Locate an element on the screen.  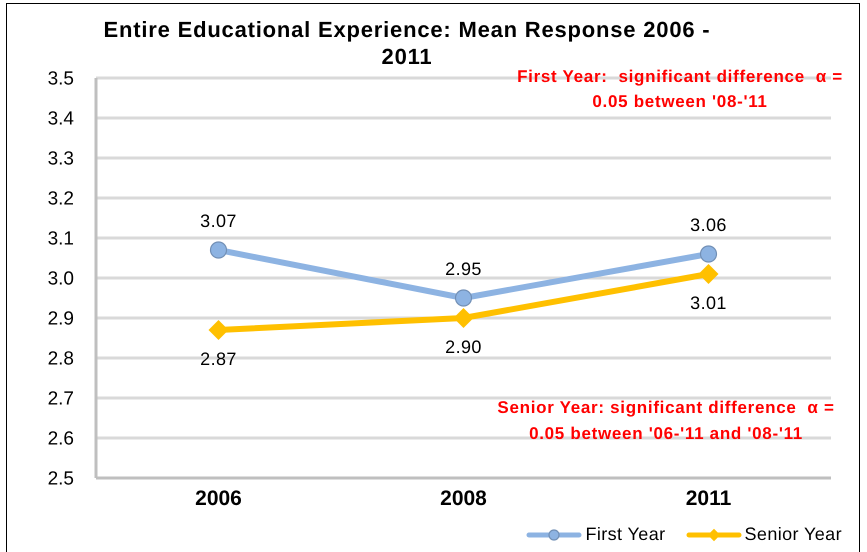
annotation: Senior Year: significant difference α = 0.05 between '06-'11 and '08-'11 is located at coordinates (666, 421).